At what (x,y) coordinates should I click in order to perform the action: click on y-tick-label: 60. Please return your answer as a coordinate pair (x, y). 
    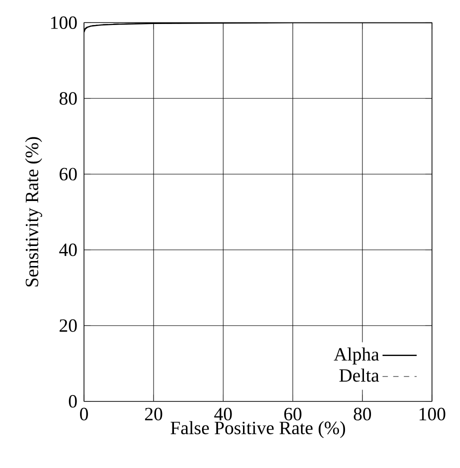
    Looking at the image, I should click on (68, 174).